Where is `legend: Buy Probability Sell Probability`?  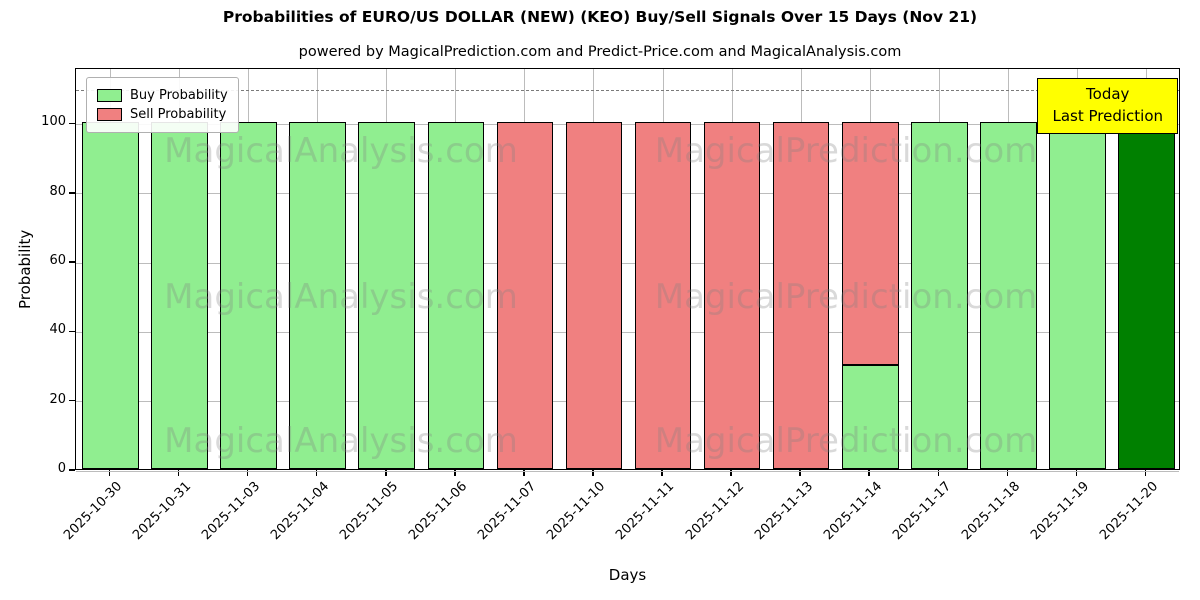
legend: Buy Probability Sell Probability is located at coordinates (162, 105).